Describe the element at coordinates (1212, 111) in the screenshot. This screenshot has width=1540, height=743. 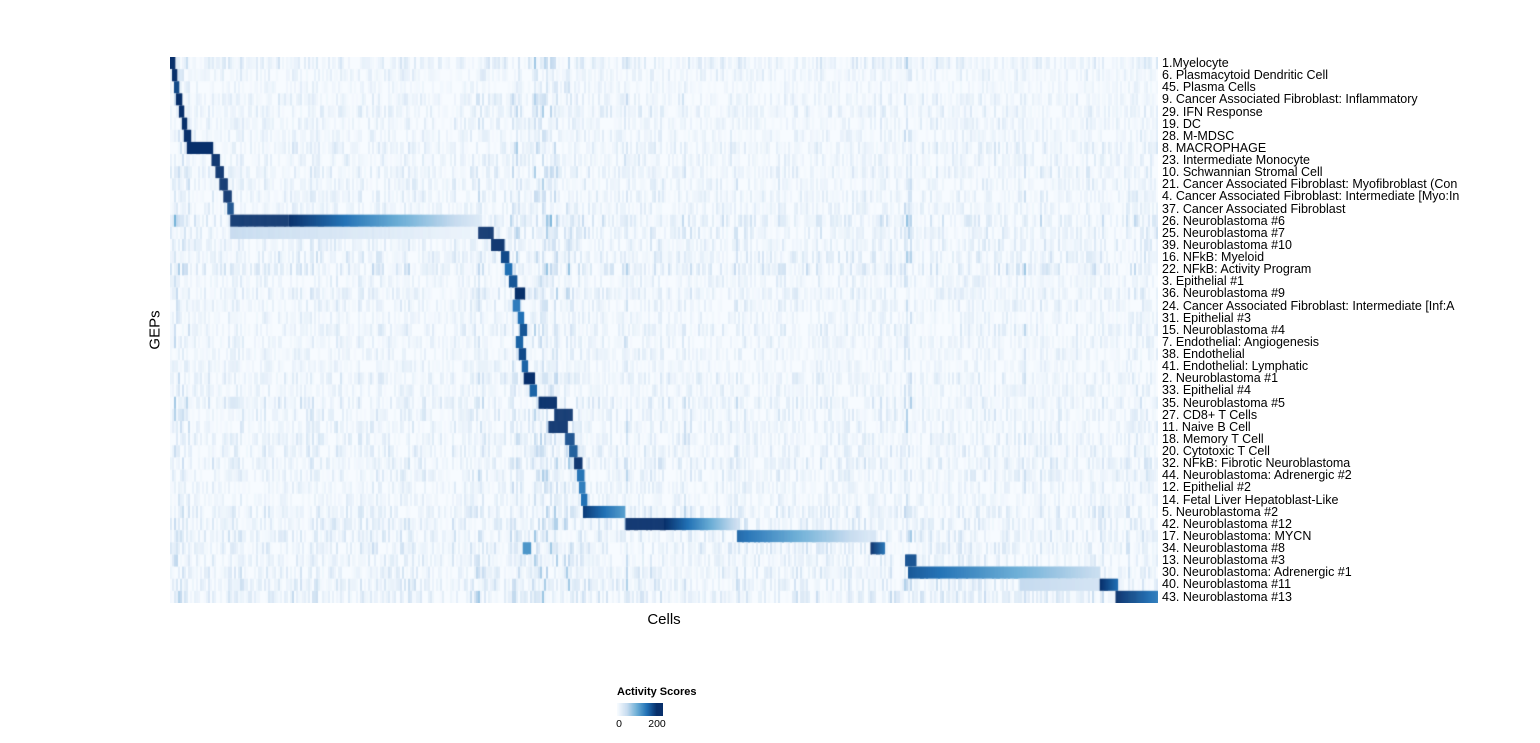
I see `row-label: 29. IFN Response` at that location.